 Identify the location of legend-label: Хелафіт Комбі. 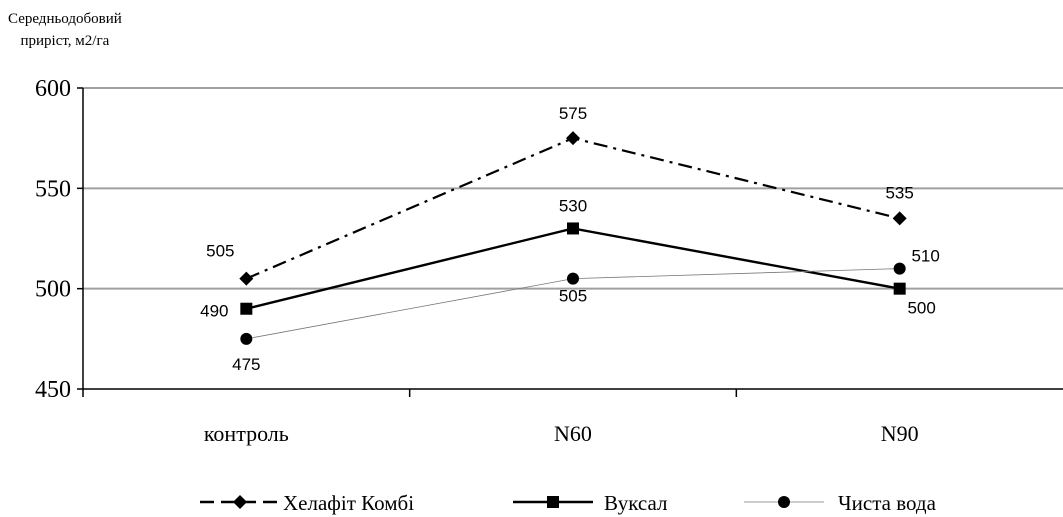
(348, 503).